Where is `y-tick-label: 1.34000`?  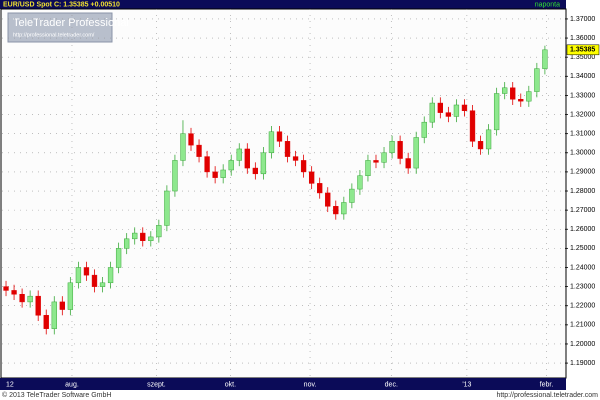
y-tick-label: 1.34000 is located at coordinates (582, 76).